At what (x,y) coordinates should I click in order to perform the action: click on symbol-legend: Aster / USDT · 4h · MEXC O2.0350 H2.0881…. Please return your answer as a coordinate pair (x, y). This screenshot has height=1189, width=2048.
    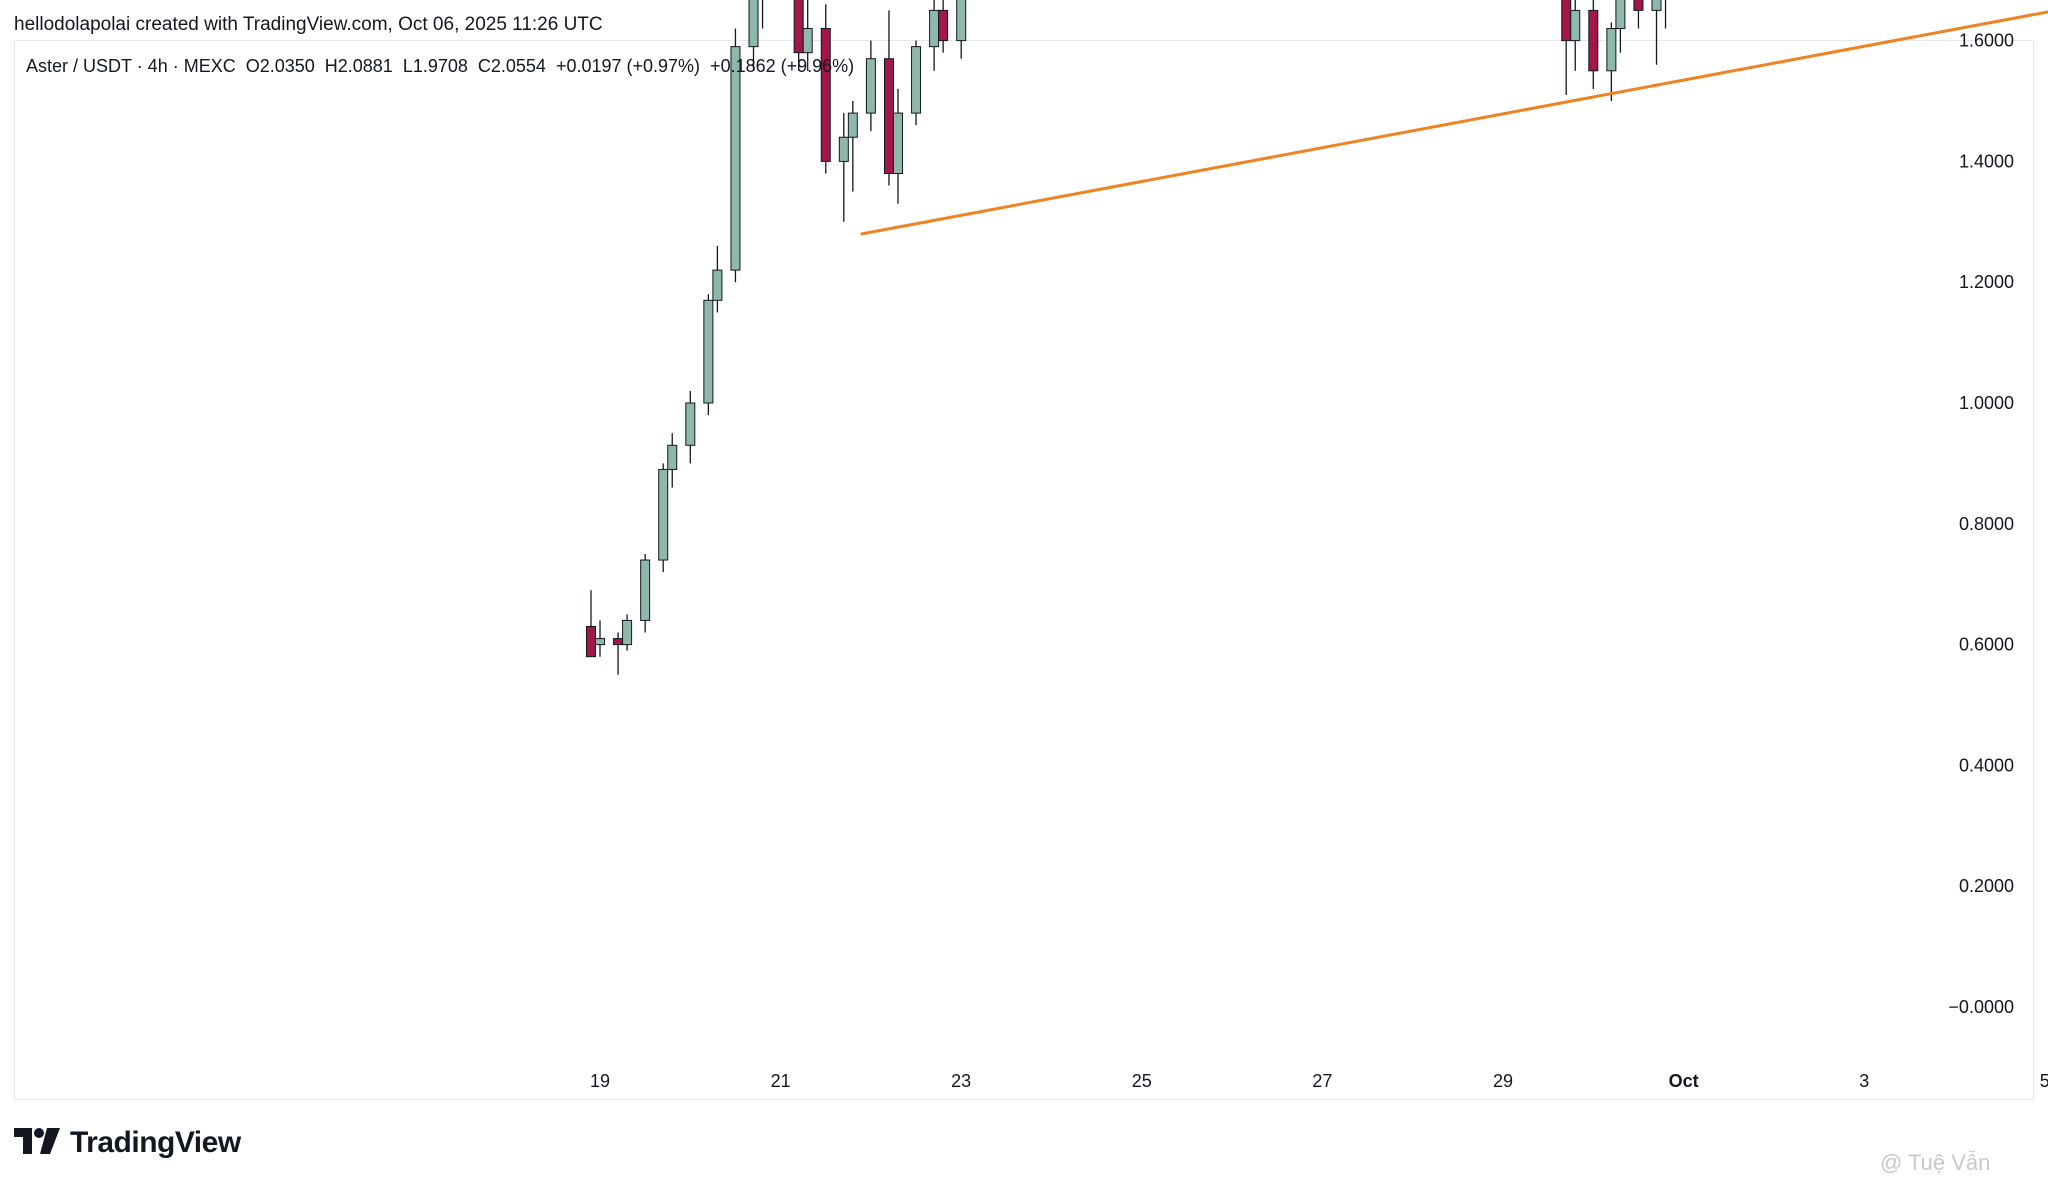
    Looking at the image, I should click on (440, 66).